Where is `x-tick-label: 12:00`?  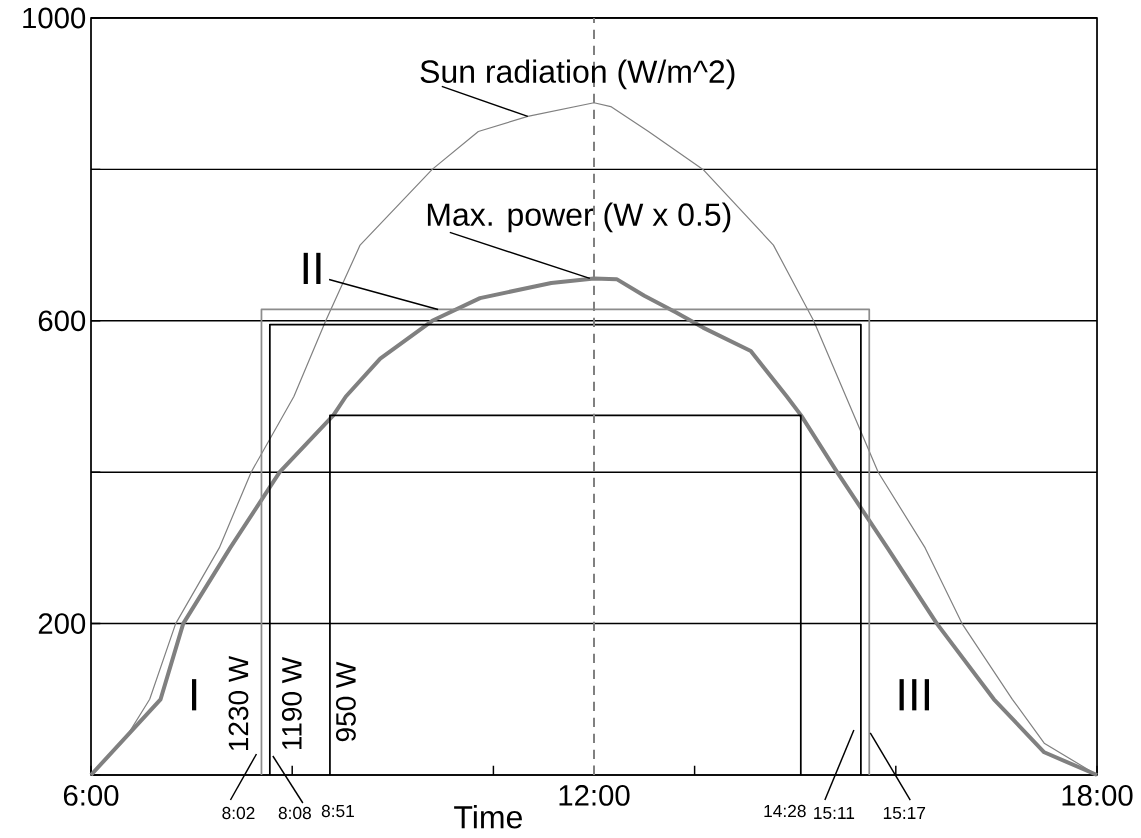 x-tick-label: 12:00 is located at coordinates (594, 795).